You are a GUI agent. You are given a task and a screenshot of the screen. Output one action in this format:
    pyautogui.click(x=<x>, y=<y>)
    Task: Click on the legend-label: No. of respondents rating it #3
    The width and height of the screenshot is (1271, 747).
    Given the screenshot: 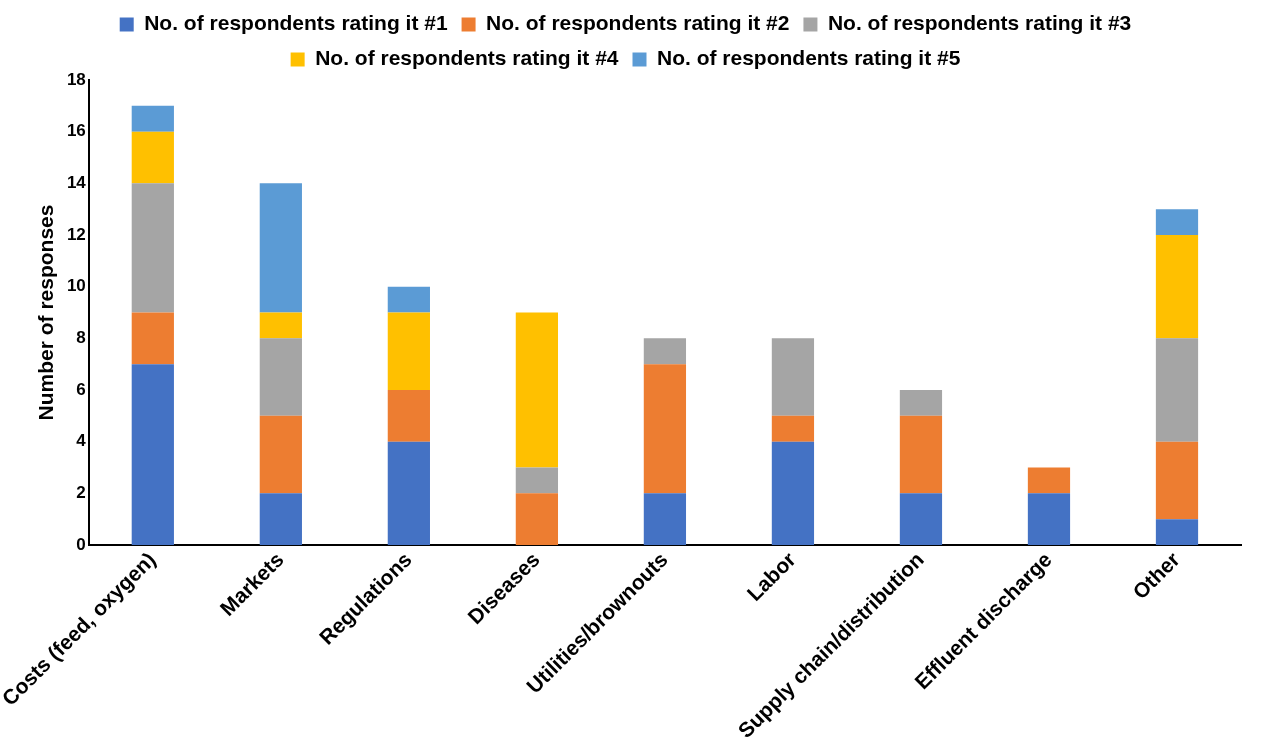 What is the action you would take?
    pyautogui.click(x=979, y=23)
    